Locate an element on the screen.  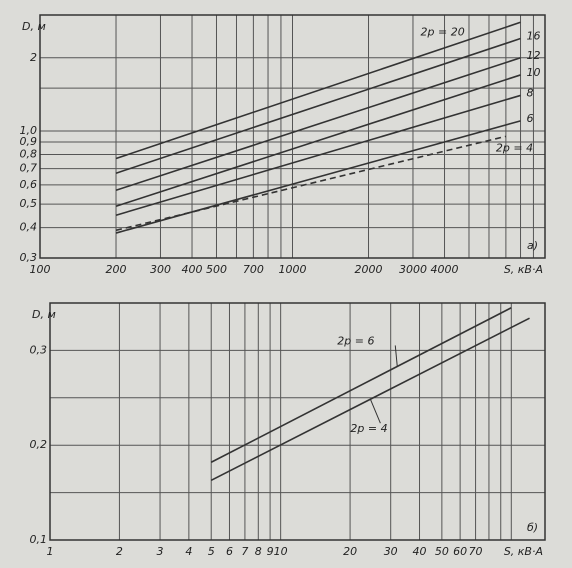
x-tick-label: 4000 is located at coordinates (445, 269).